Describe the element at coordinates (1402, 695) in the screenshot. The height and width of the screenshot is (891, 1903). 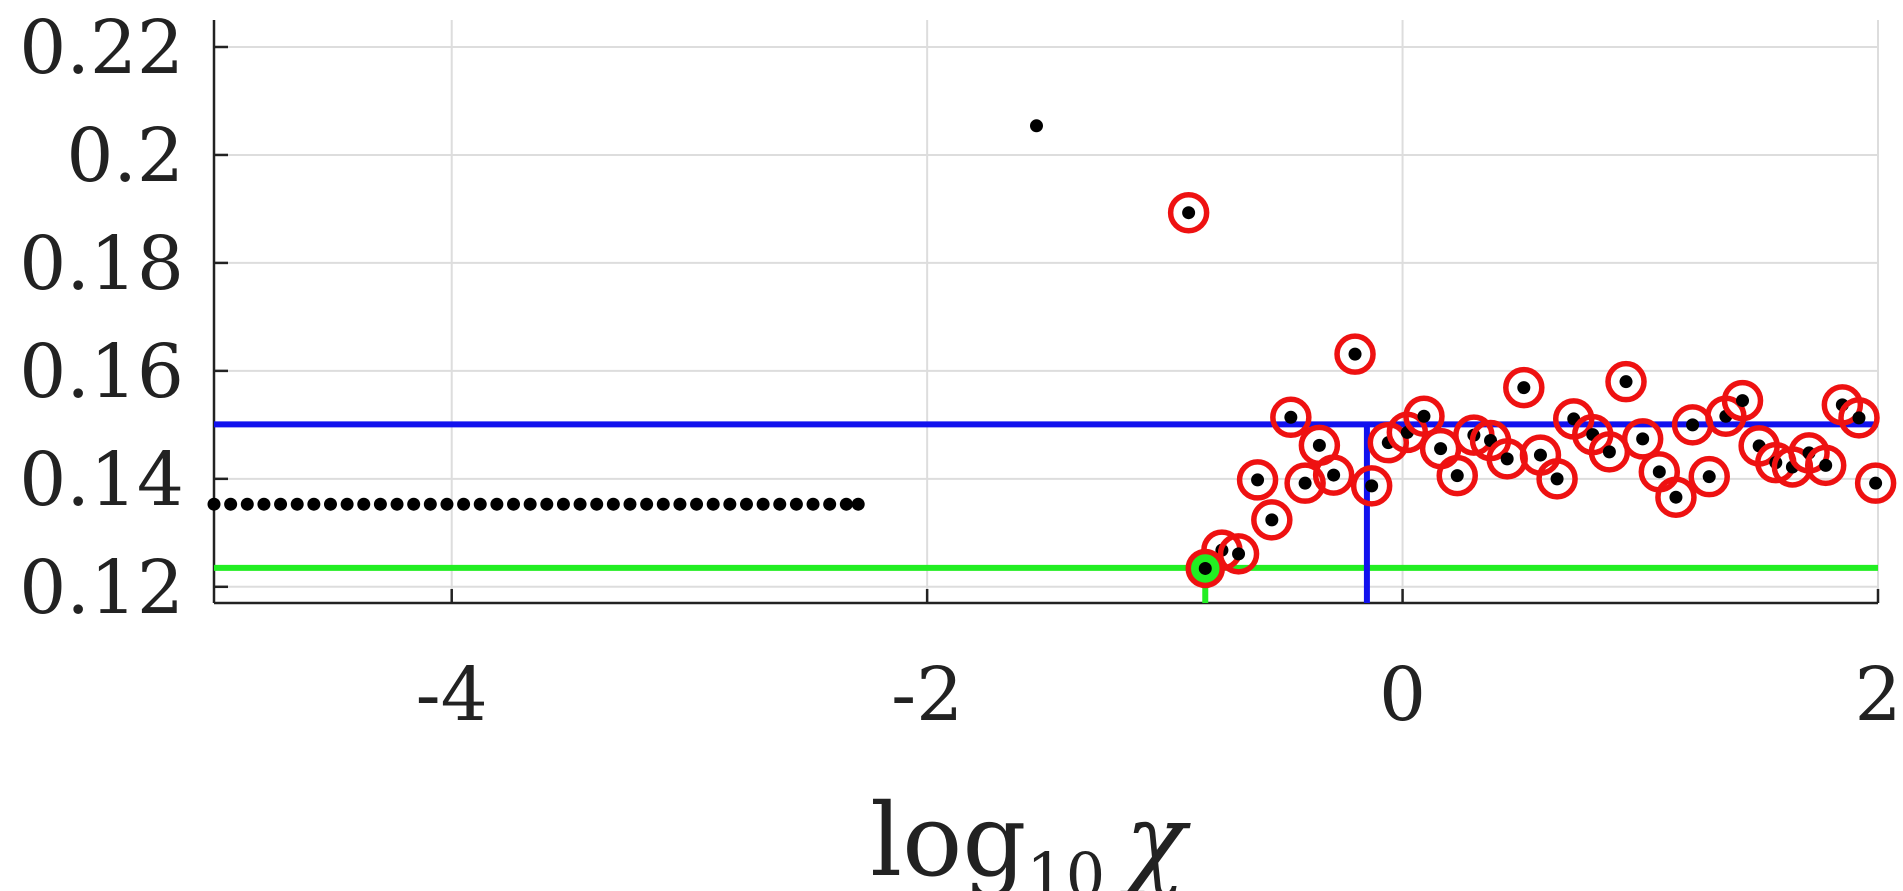
I see `x-tick-label: 0` at that location.